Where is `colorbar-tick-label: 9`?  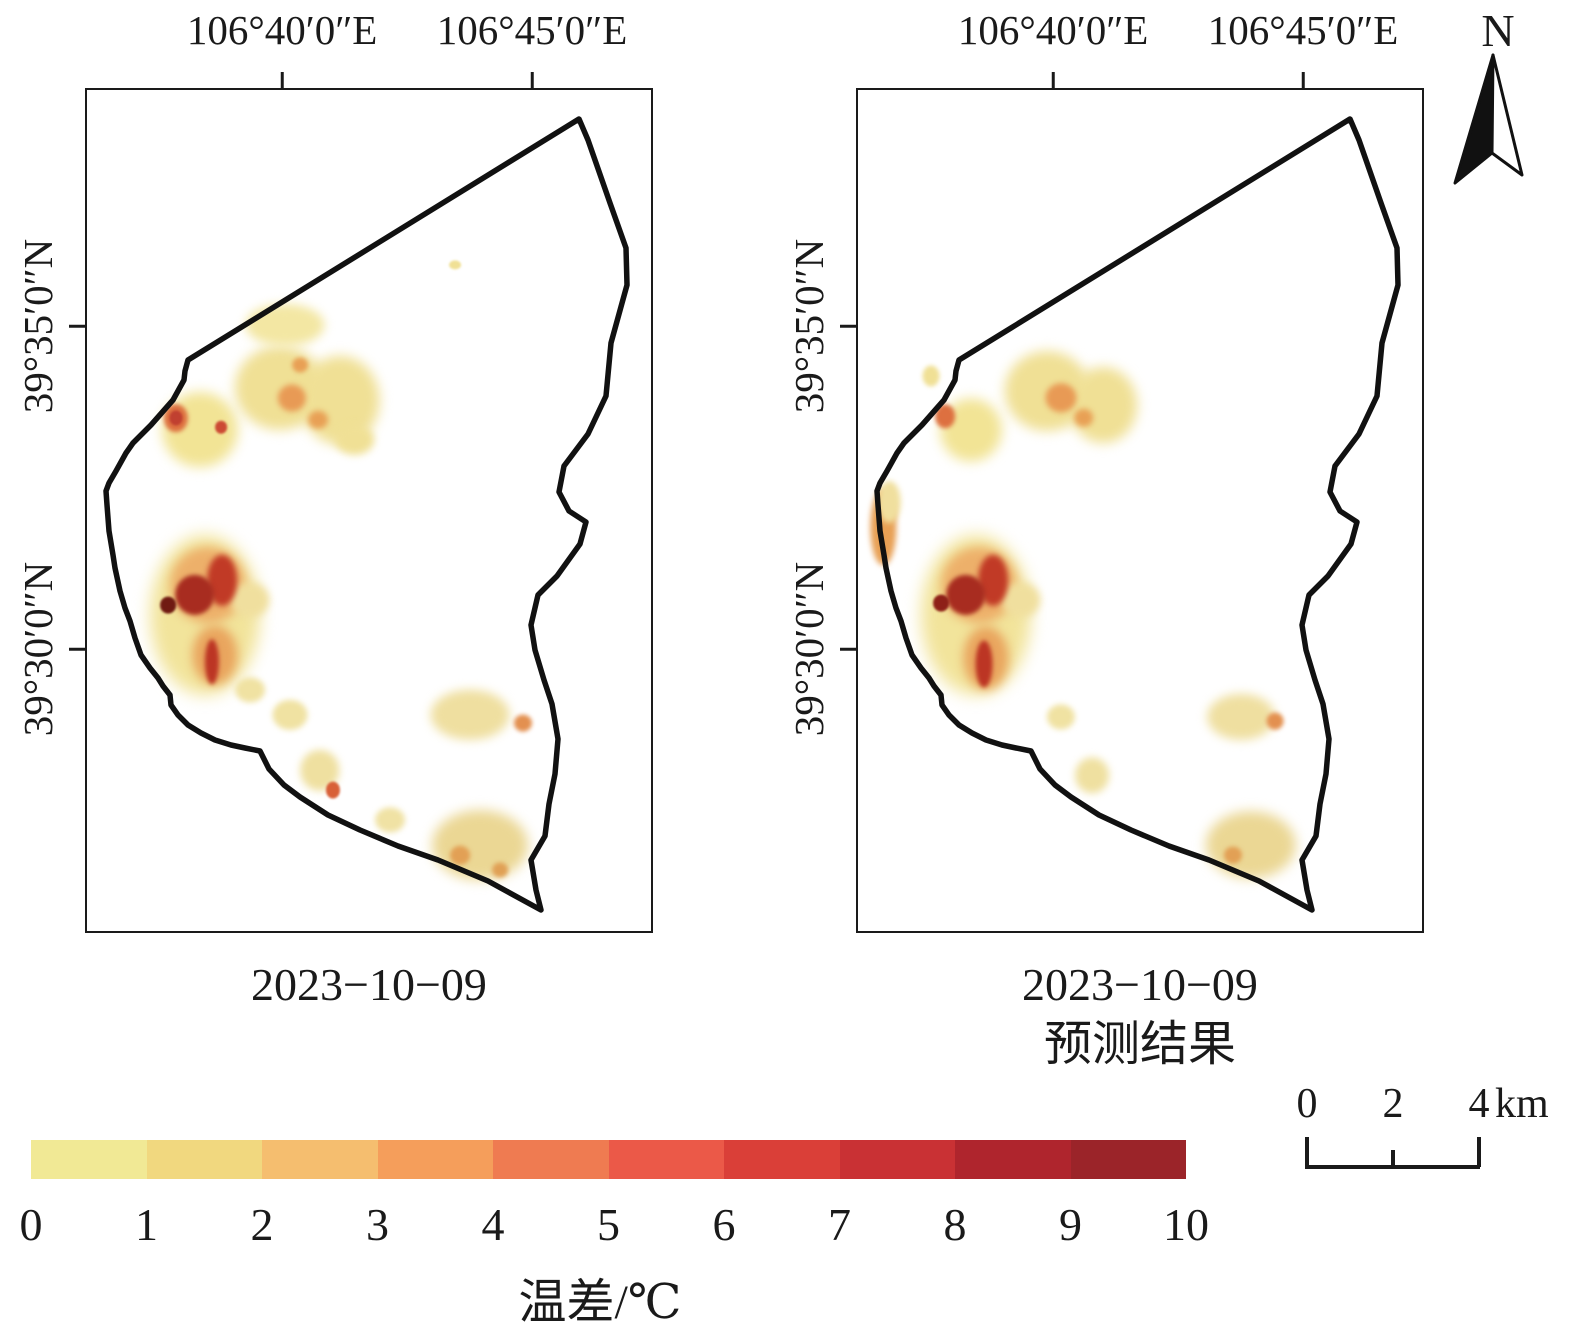
colorbar-tick-label: 9 is located at coordinates (1070, 1224).